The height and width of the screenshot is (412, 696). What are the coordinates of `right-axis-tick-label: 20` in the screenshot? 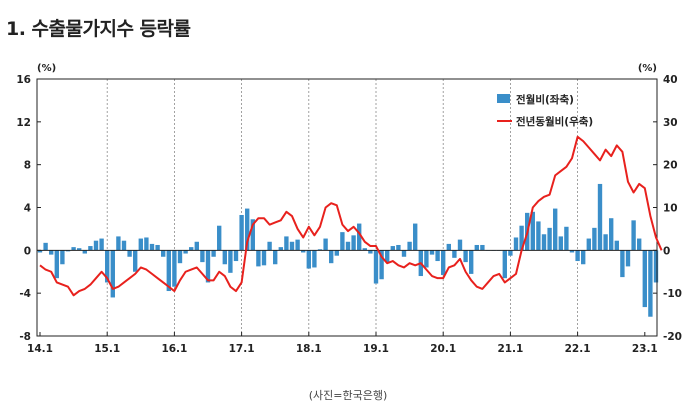 It's located at (670, 166).